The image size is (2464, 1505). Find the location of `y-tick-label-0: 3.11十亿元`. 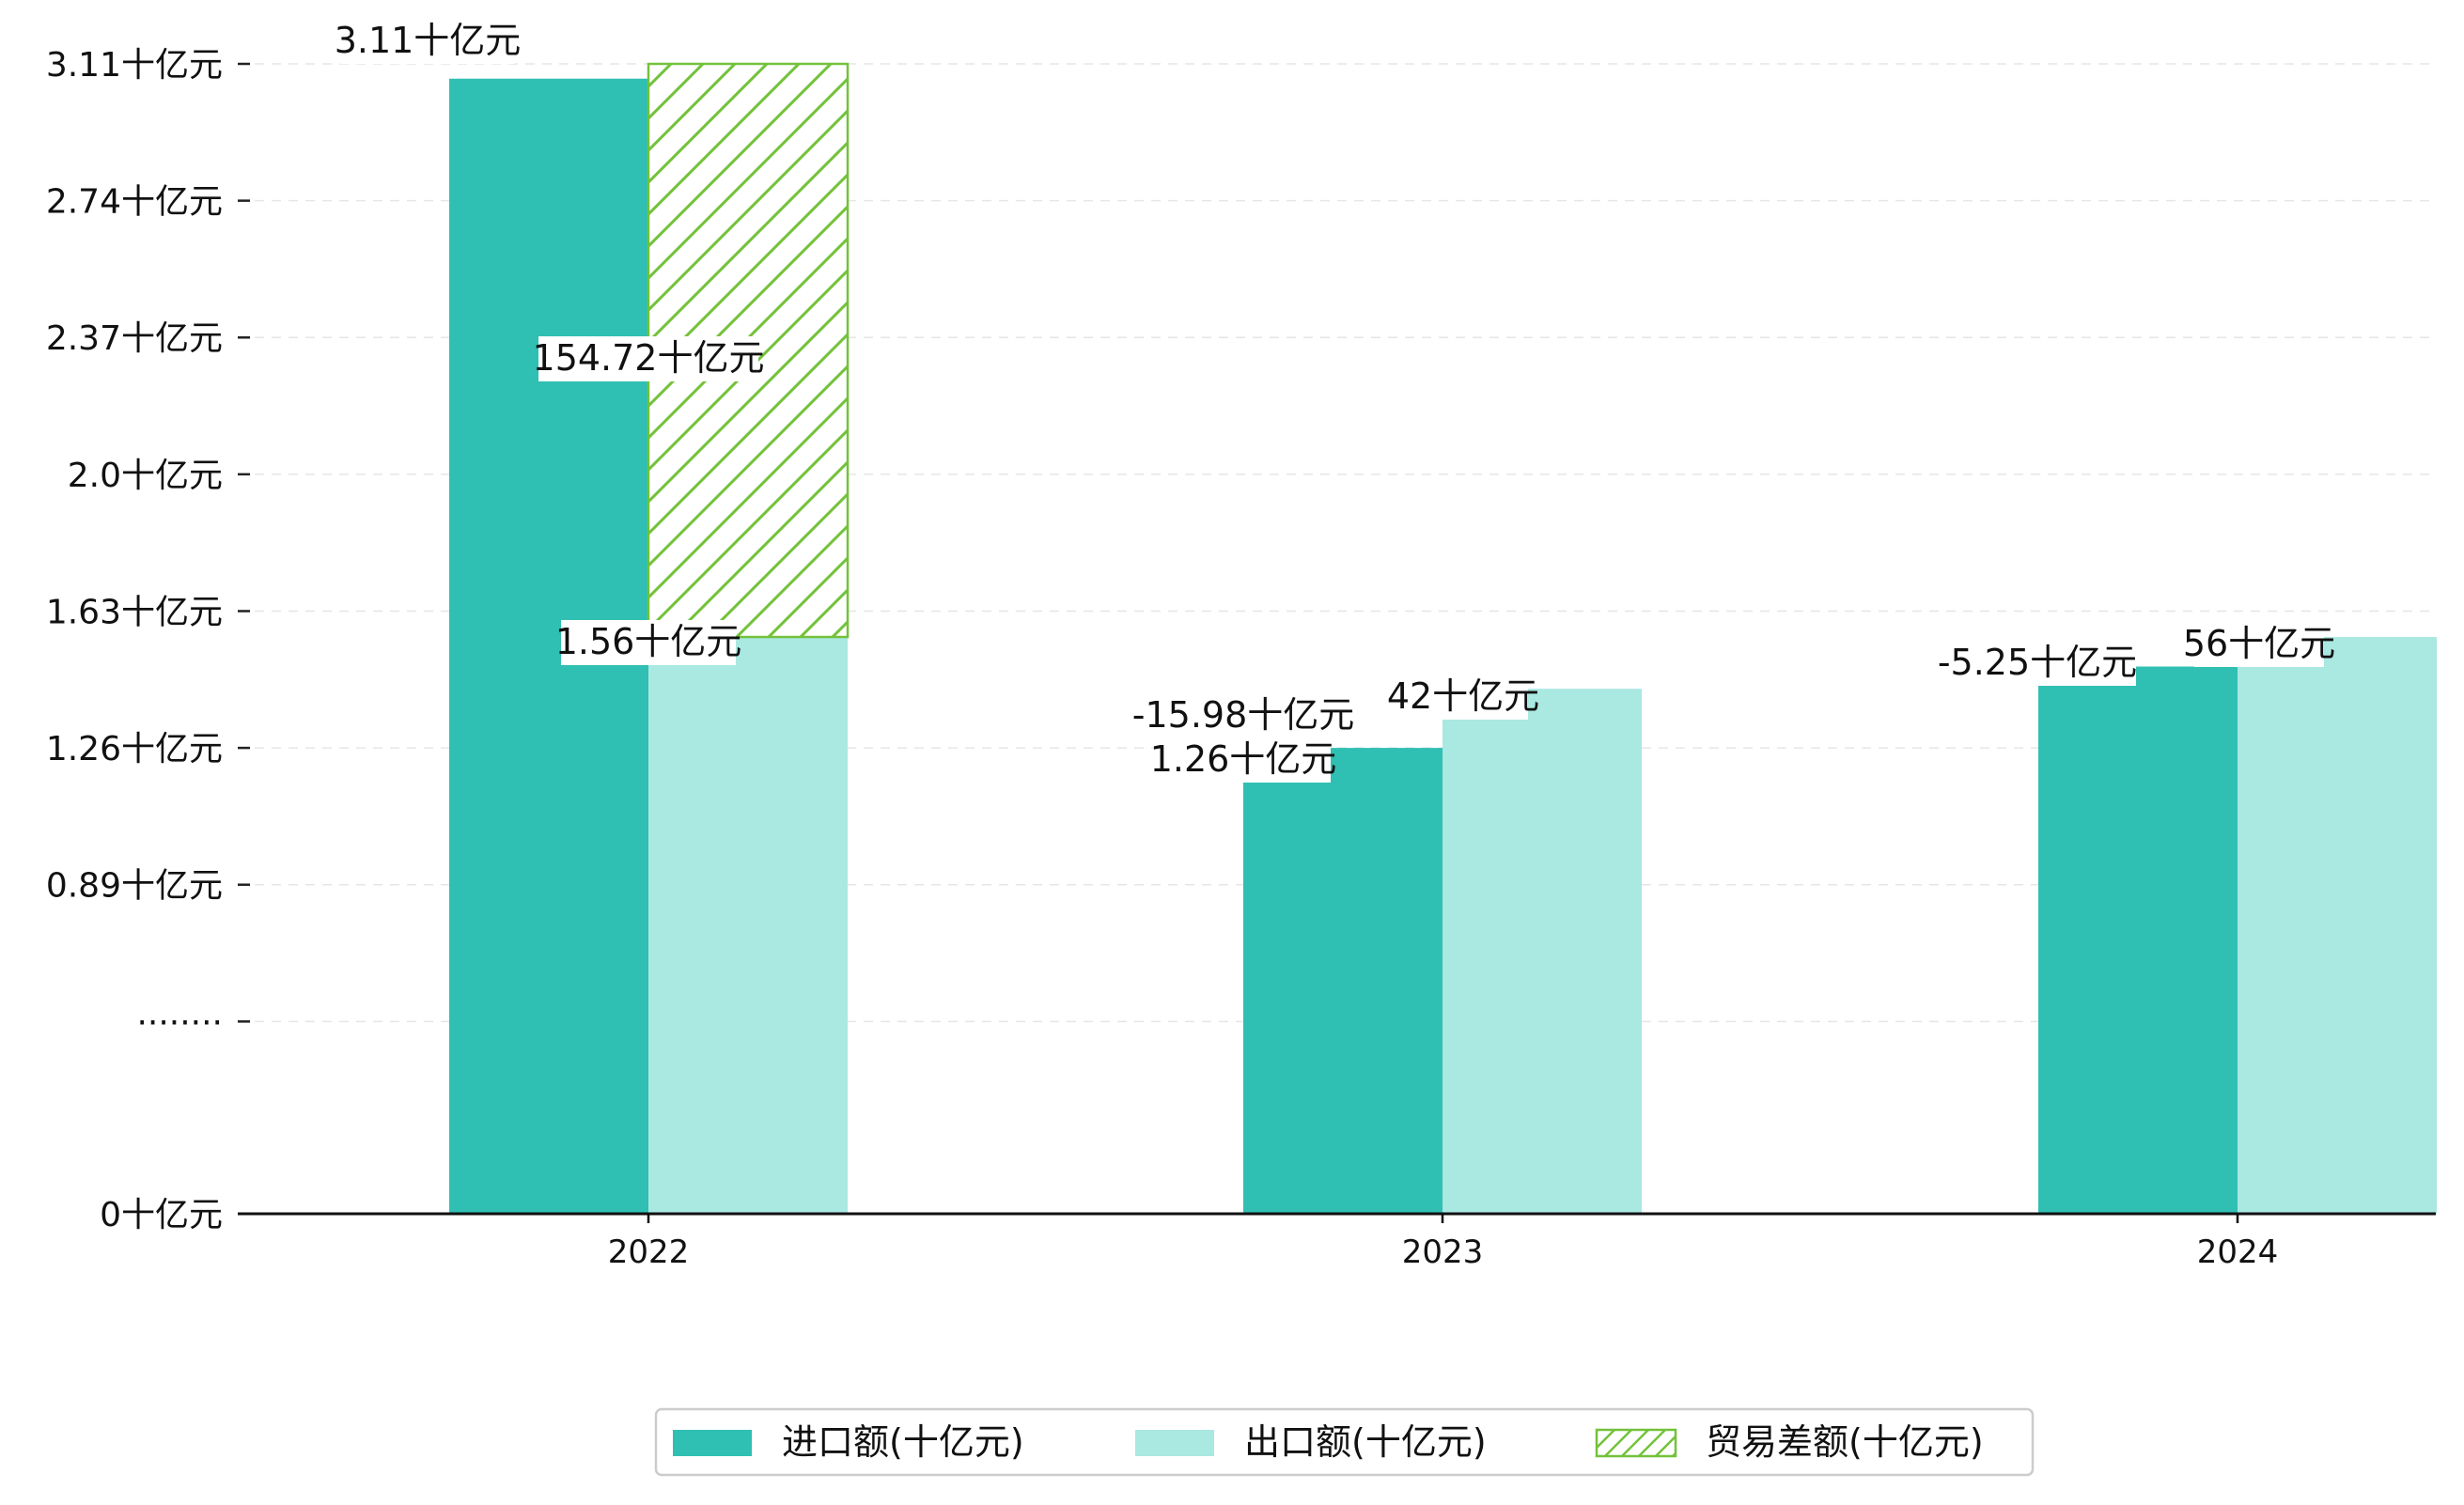

y-tick-label-0: 3.11十亿元 is located at coordinates (134, 65).